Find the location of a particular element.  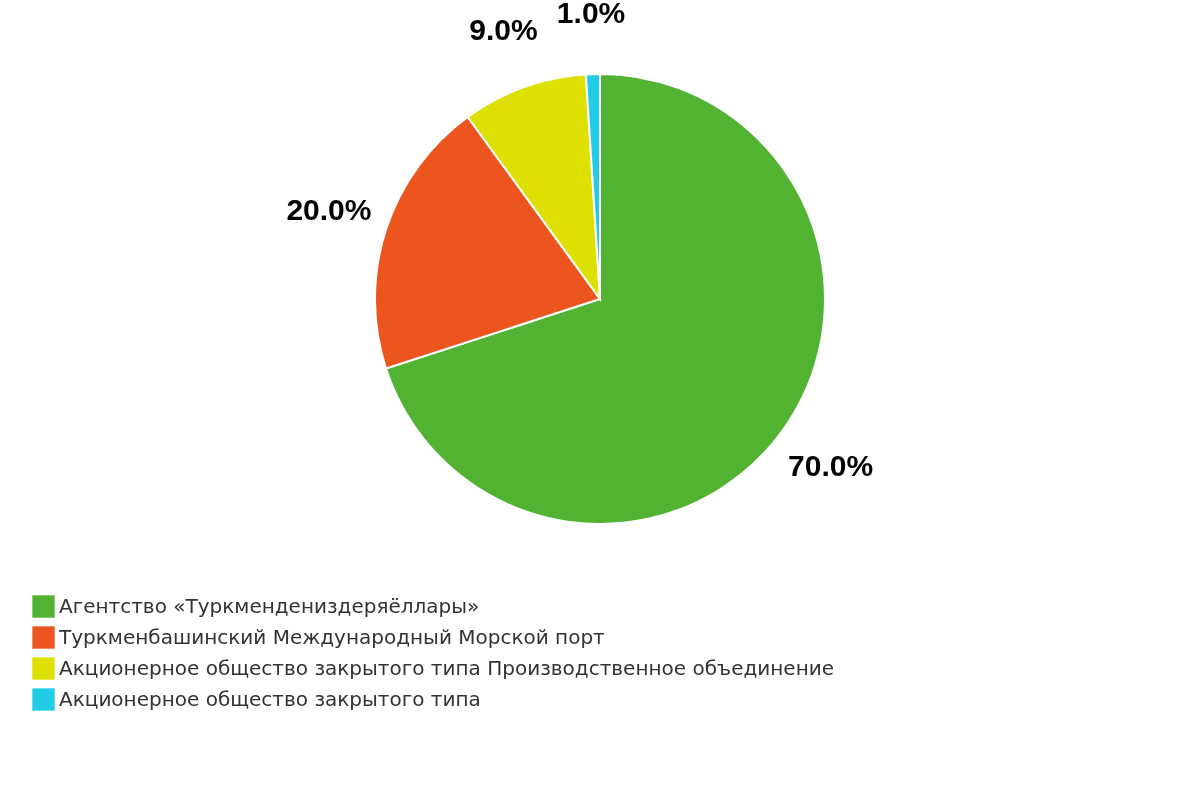

legend-label: Акционерное общество закрытого типа Производственное объединение is located at coordinates (447, 667).